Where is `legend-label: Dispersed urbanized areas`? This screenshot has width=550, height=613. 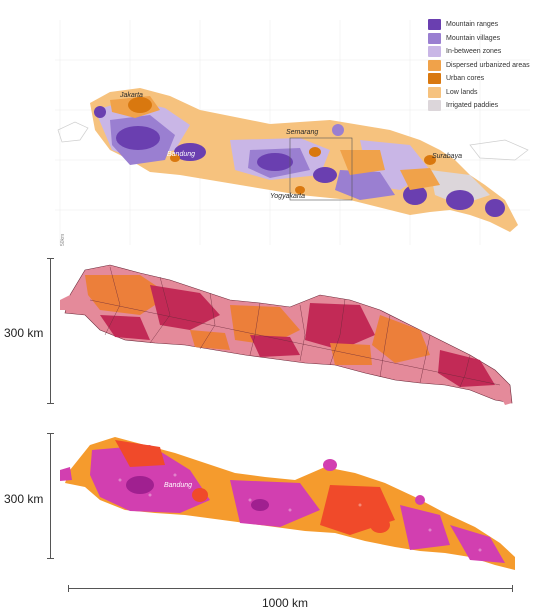
legend-label: Dispersed urbanized areas is located at coordinates (488, 65).